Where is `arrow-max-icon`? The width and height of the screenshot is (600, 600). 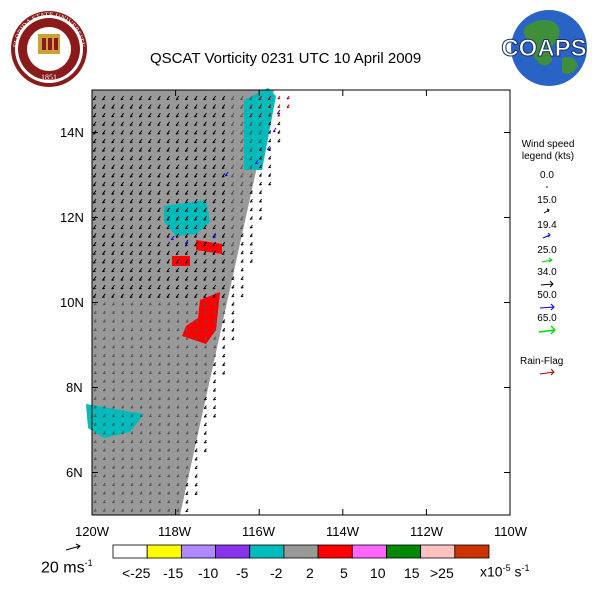 arrow-max-icon is located at coordinates (547, 330).